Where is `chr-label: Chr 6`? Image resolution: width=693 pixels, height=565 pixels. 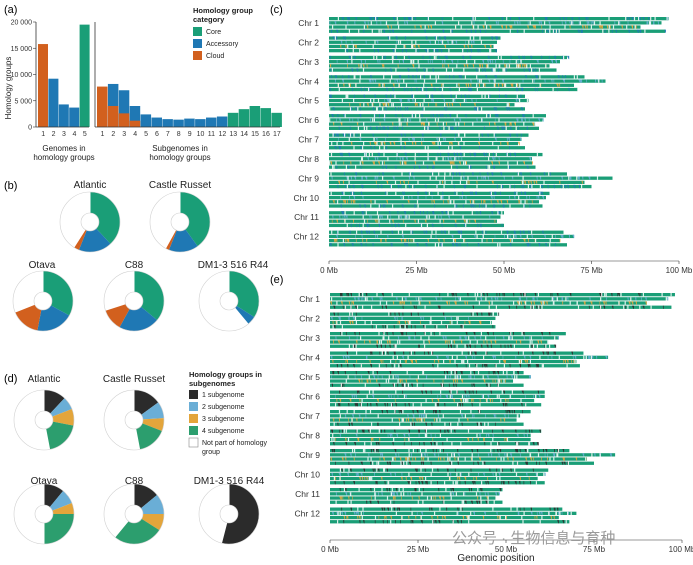
chr-label: Chr 6 is located at coordinates (309, 397).